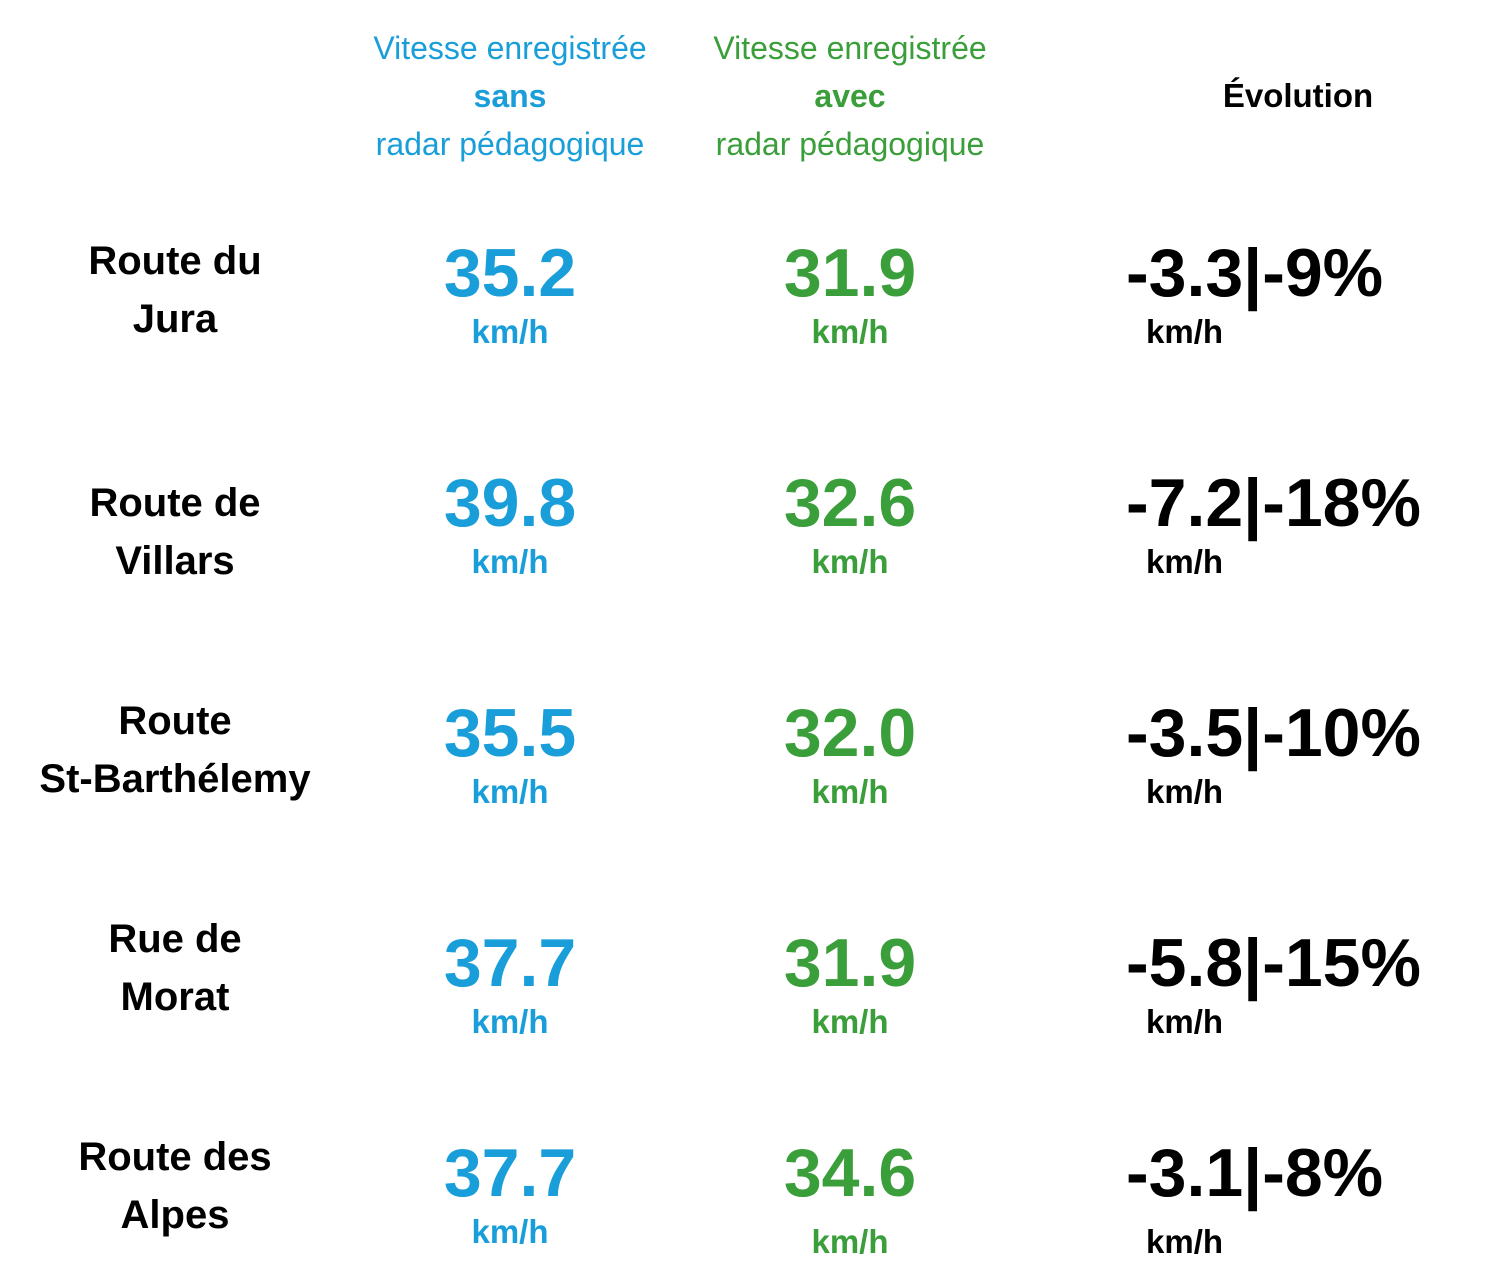  Describe the element at coordinates (1255, 1173) in the screenshot. I see `evolution-value: -3.1|-8%` at that location.